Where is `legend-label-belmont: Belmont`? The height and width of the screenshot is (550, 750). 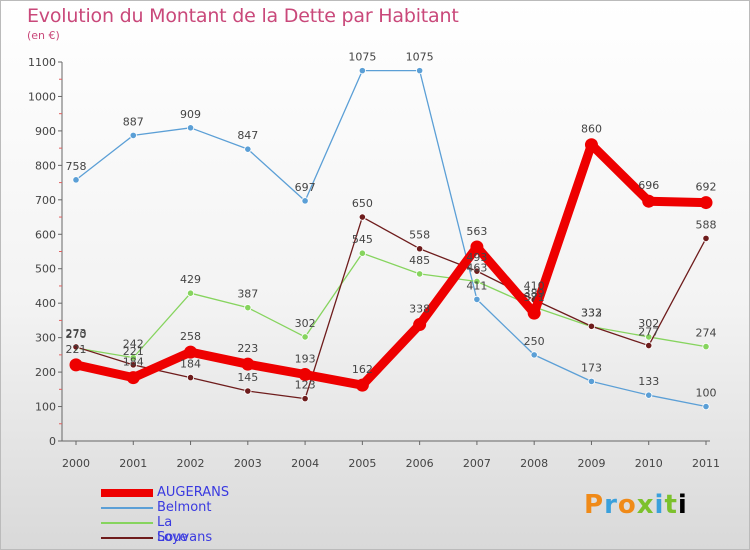 legend-label-belmont: Belmont is located at coordinates (184, 507).